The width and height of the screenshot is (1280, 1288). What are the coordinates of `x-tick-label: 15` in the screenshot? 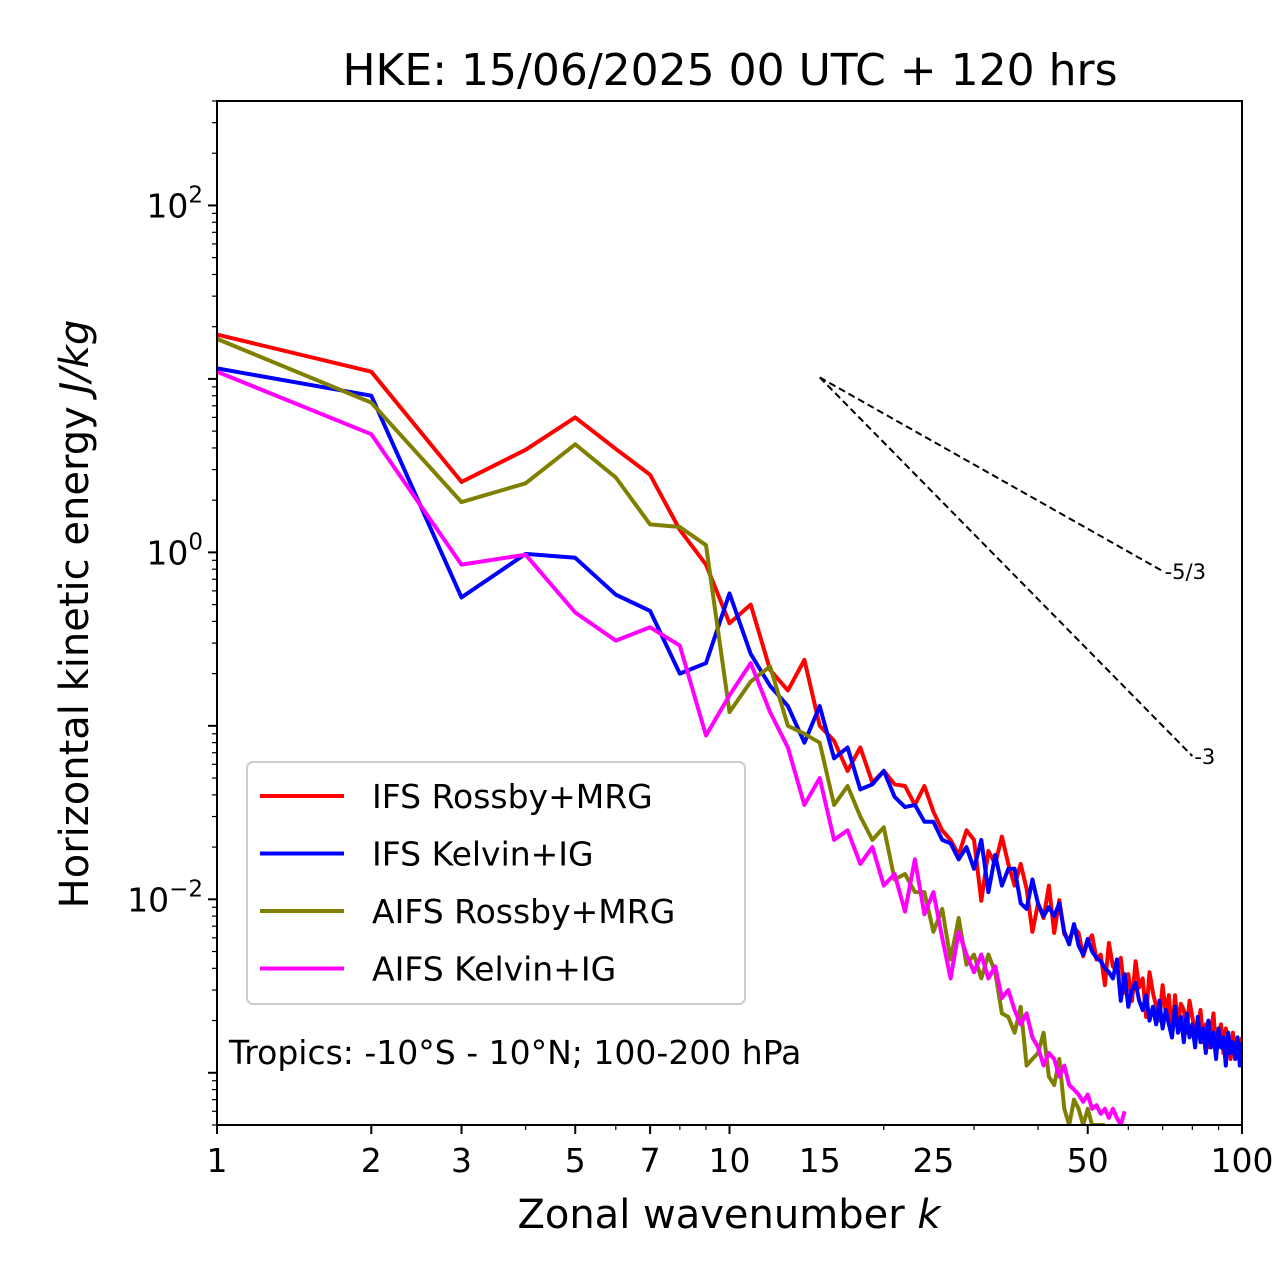 It's located at (820, 1160).